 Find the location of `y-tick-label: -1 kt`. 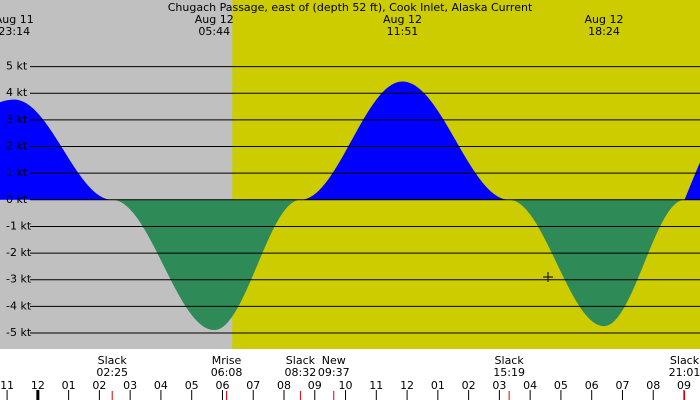

y-tick-label: -1 kt is located at coordinates (19, 225).